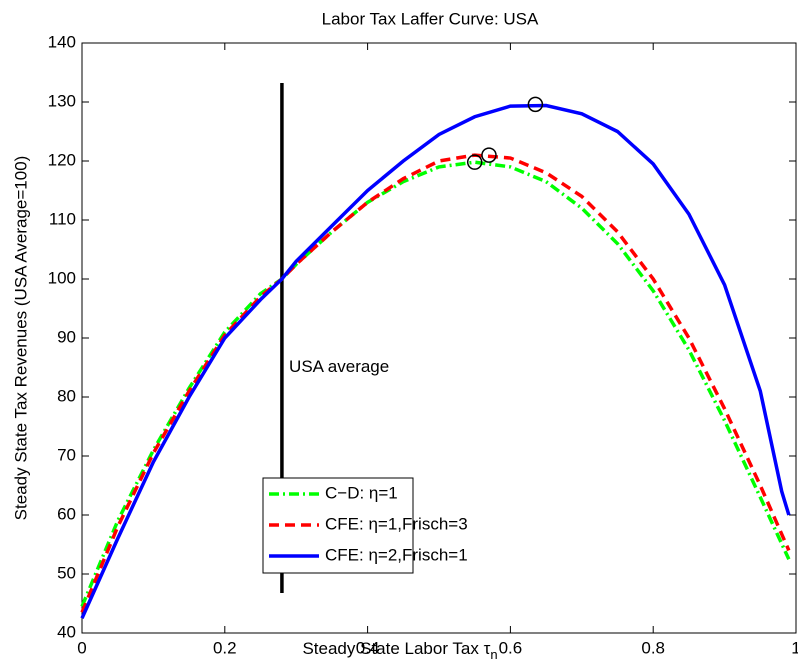 This screenshot has width=798, height=662. I want to click on x-axis-label-subscript: n, so click(493, 654).